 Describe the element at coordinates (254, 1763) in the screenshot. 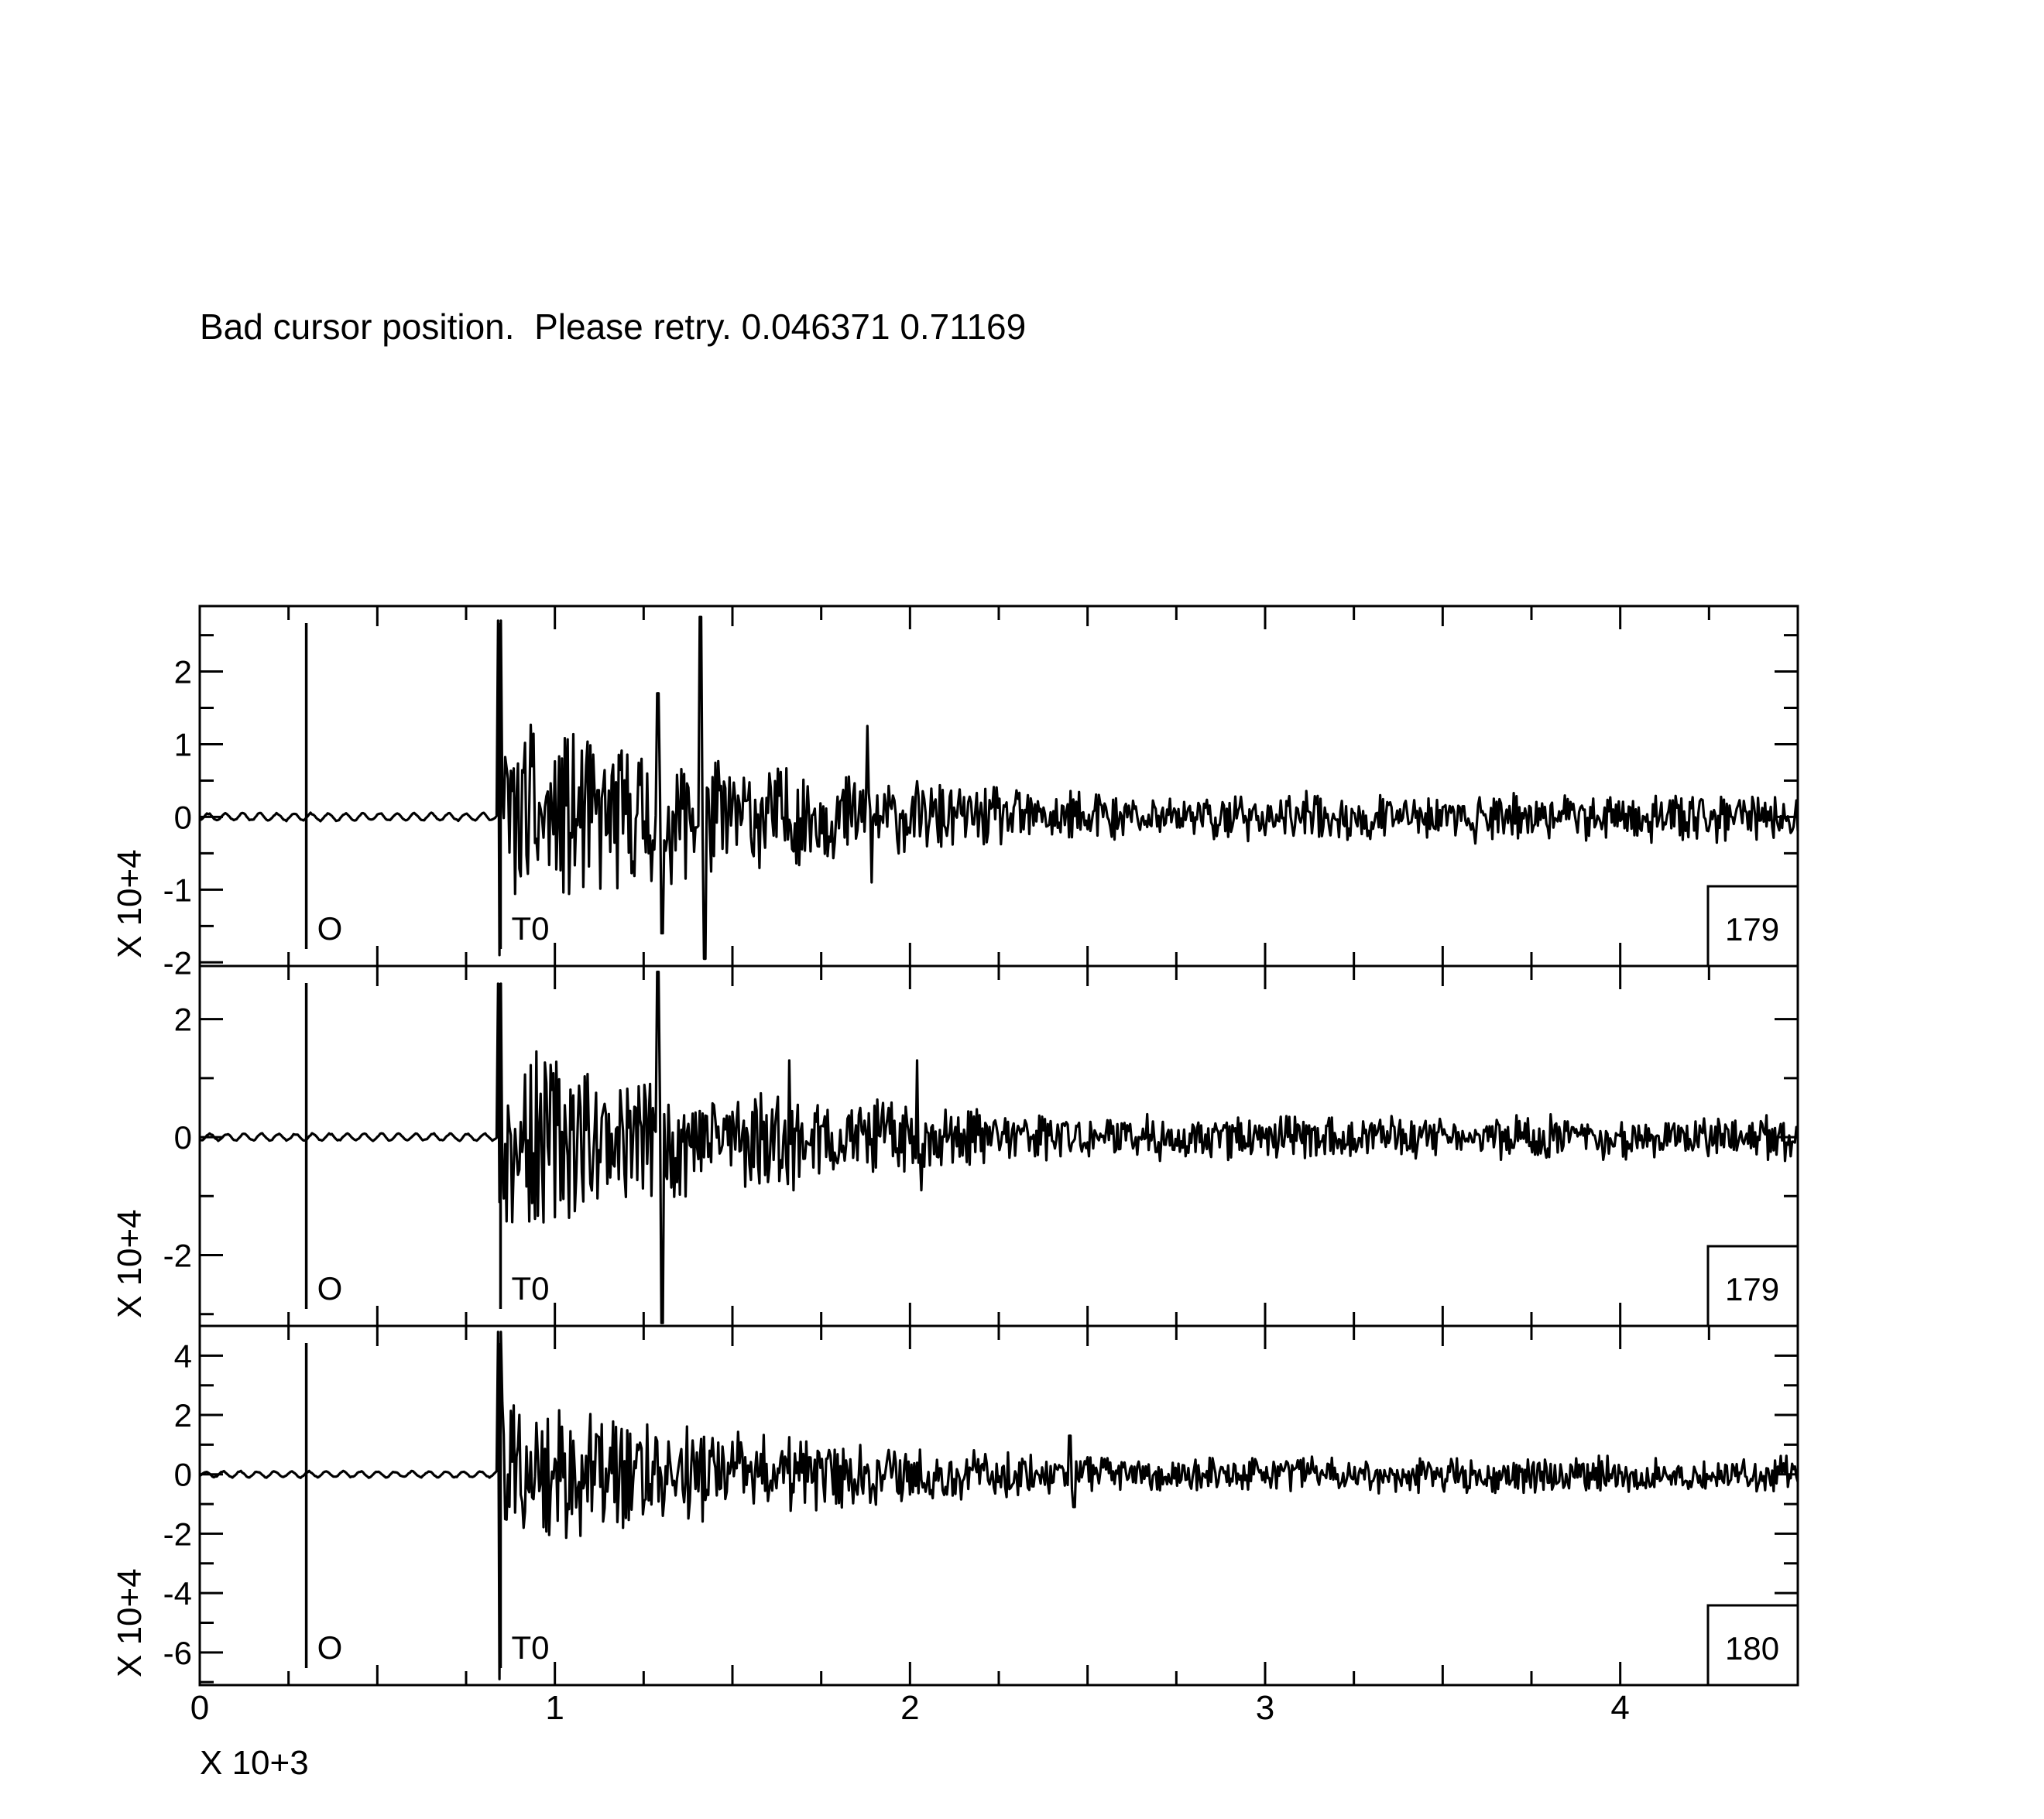

I see `x-axis-multiplier: X 10+3` at that location.